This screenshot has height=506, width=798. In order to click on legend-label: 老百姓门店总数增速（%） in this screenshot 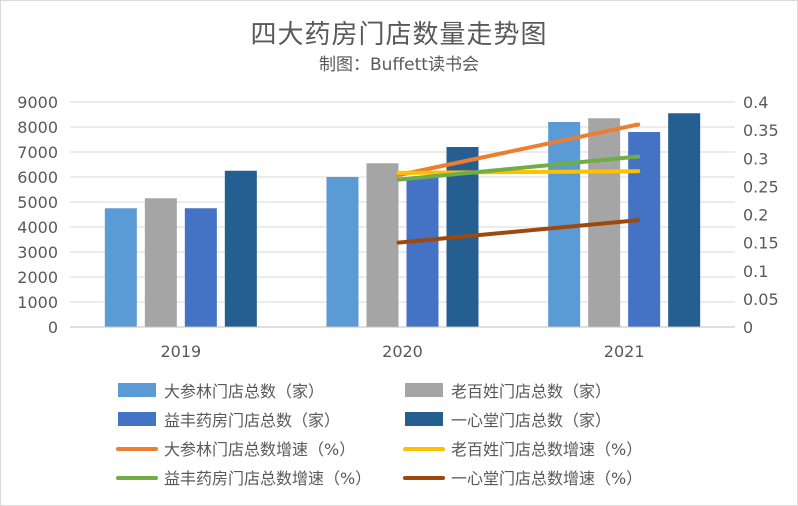, I will do `click(546, 449)`.